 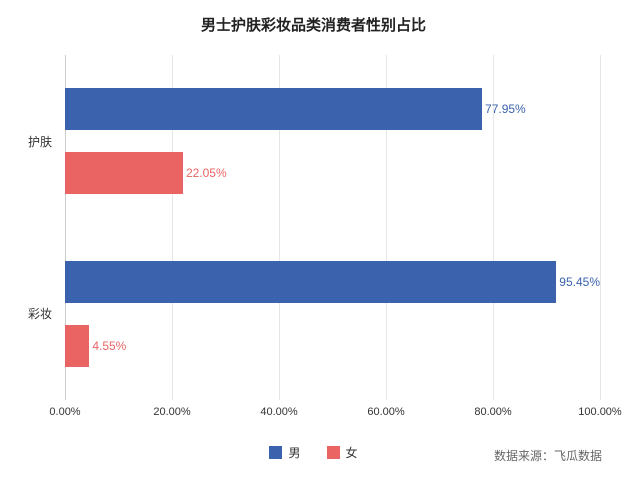 What do you see at coordinates (279, 412) in the screenshot?
I see `x-tick-label: 40.00%` at bounding box center [279, 412].